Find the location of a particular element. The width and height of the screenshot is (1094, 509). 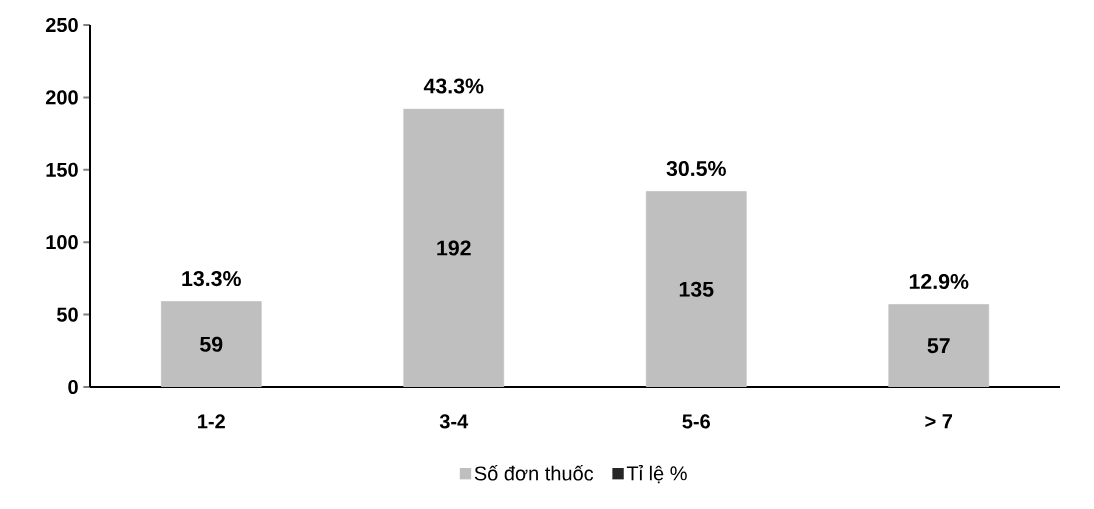

x-tick-label: 5-6 is located at coordinates (696, 421).